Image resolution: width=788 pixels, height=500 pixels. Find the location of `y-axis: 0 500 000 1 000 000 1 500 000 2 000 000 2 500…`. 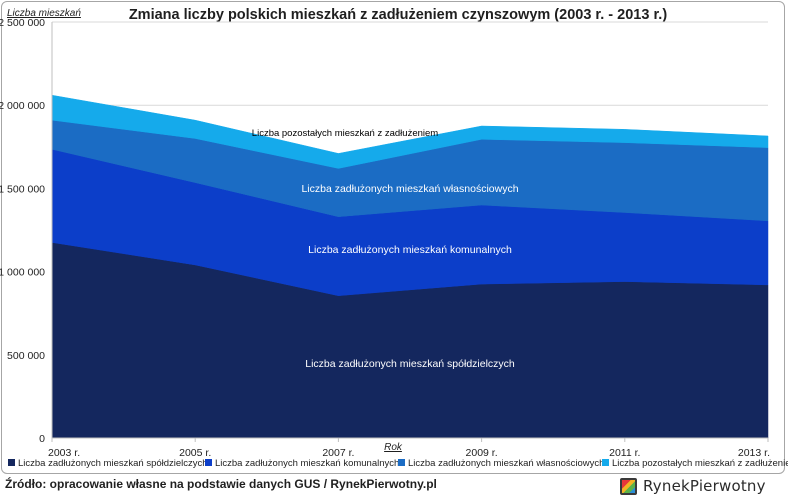

y-axis: 0 500 000 1 000 000 1 500 000 2 000 000 2 500… is located at coordinates (26, 231).